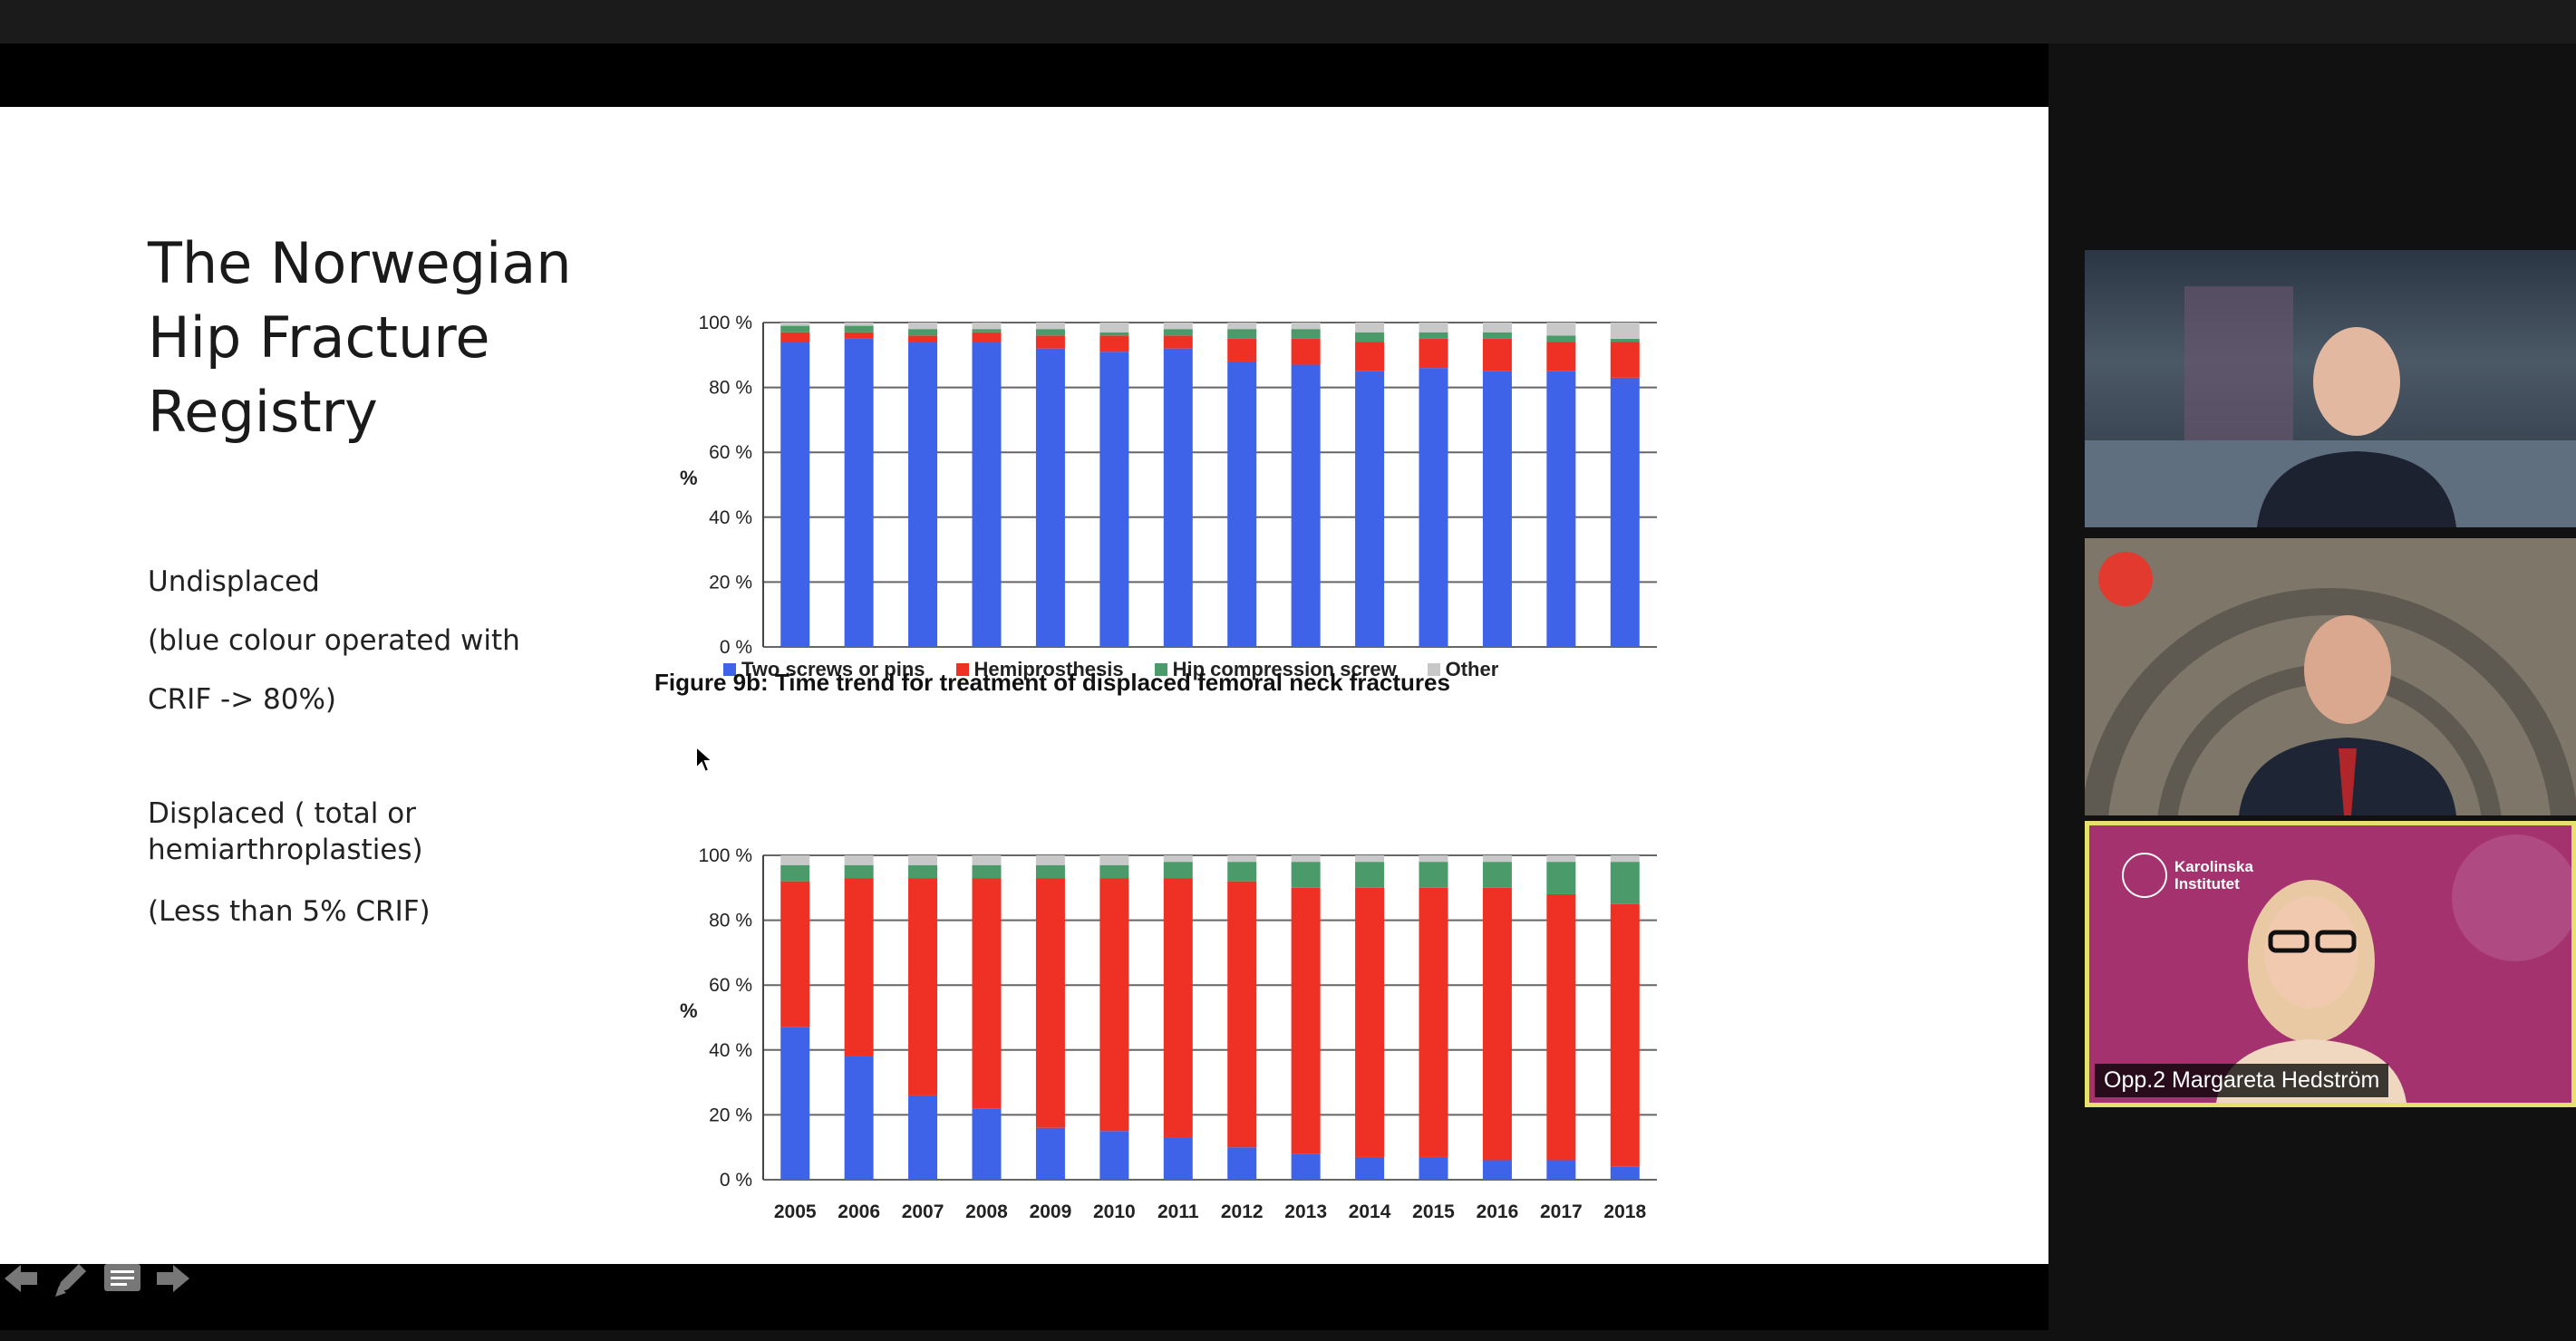 The width and height of the screenshot is (2576, 1341). What do you see at coordinates (730, 453) in the screenshot?
I see `y-tick-label: 60 %` at bounding box center [730, 453].